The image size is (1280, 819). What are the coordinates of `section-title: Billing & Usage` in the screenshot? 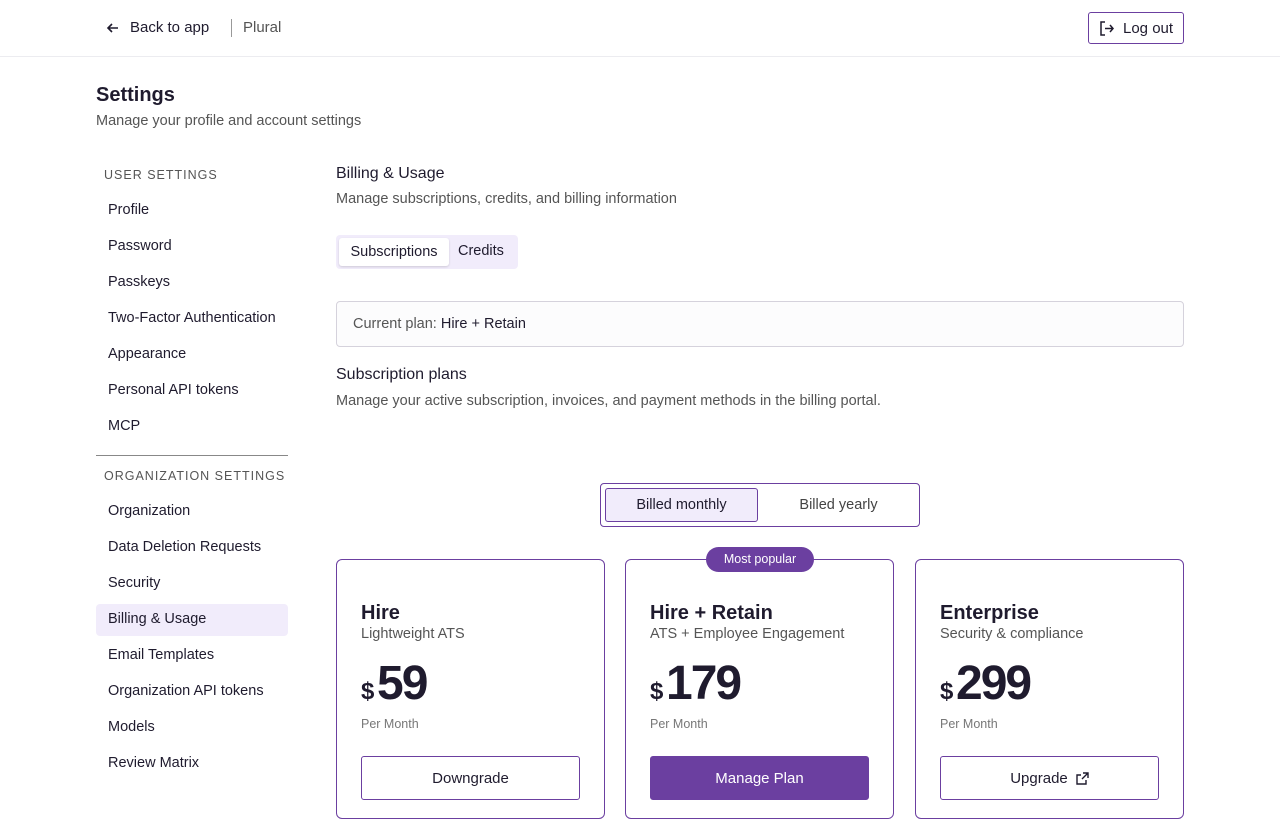 It's located at (390, 173).